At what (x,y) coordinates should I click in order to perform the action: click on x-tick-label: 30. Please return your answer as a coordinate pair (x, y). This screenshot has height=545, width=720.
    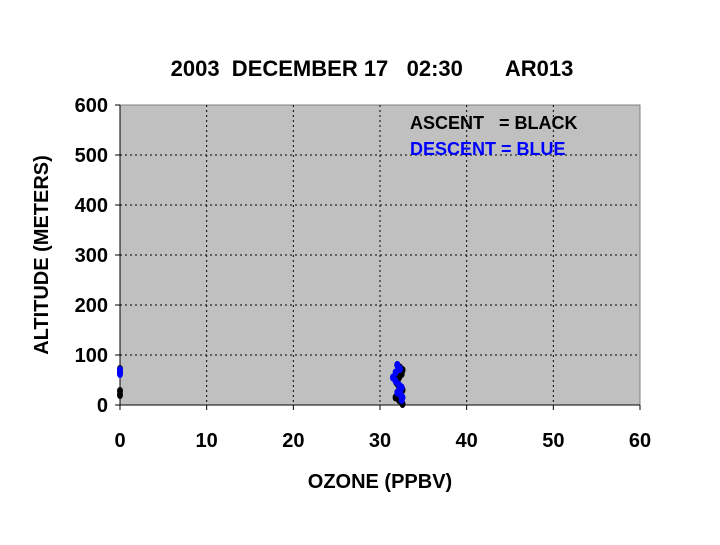
    Looking at the image, I should click on (380, 441).